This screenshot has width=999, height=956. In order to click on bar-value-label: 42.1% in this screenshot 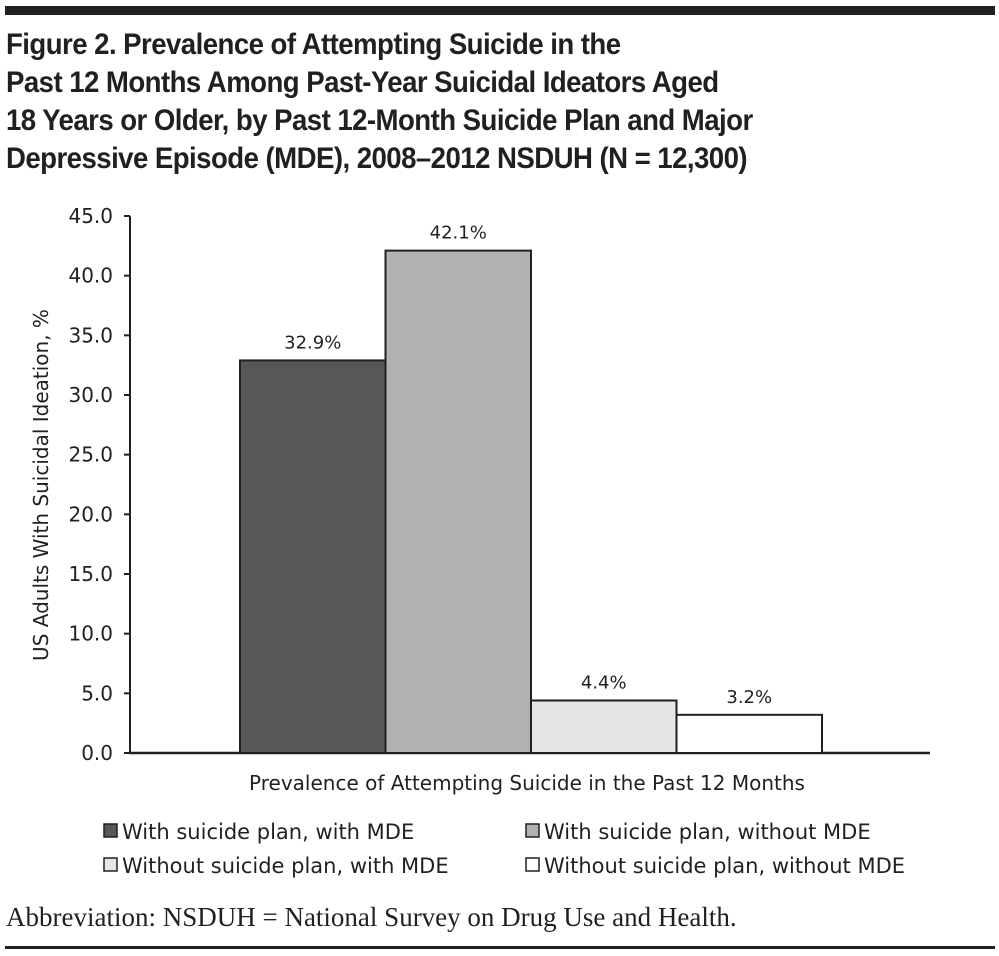, I will do `click(458, 233)`.